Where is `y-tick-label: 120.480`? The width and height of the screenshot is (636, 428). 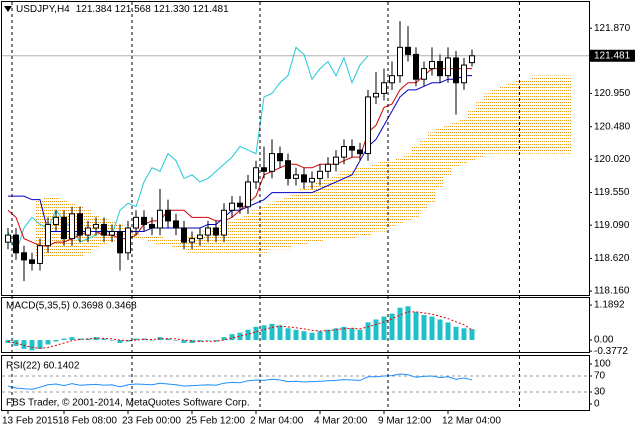 y-tick-label: 120.480 is located at coordinates (612, 126).